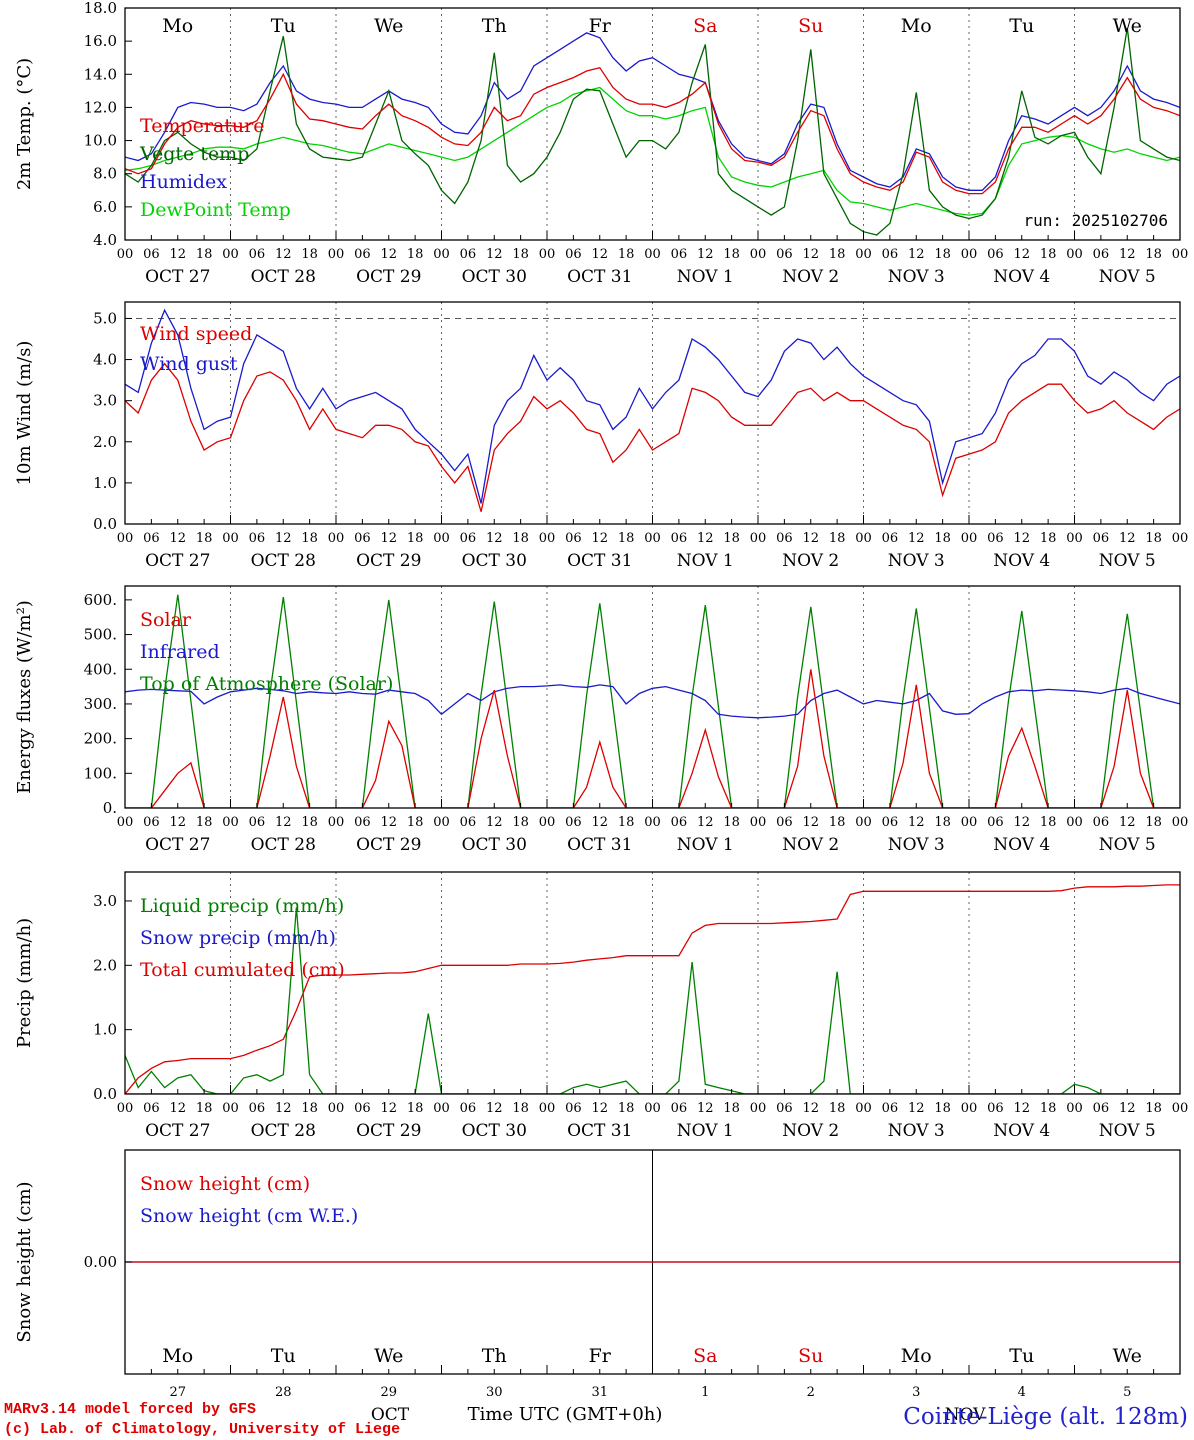  Describe the element at coordinates (180, 652) in the screenshot. I see `svg-text: Infrared` at that location.